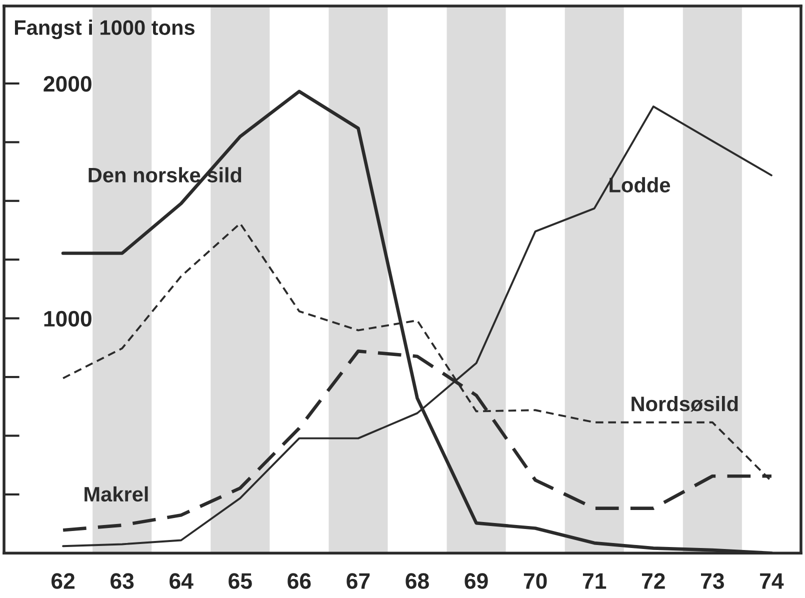 The width and height of the screenshot is (805, 598). I want to click on x-tick-label: 74, so click(772, 581).